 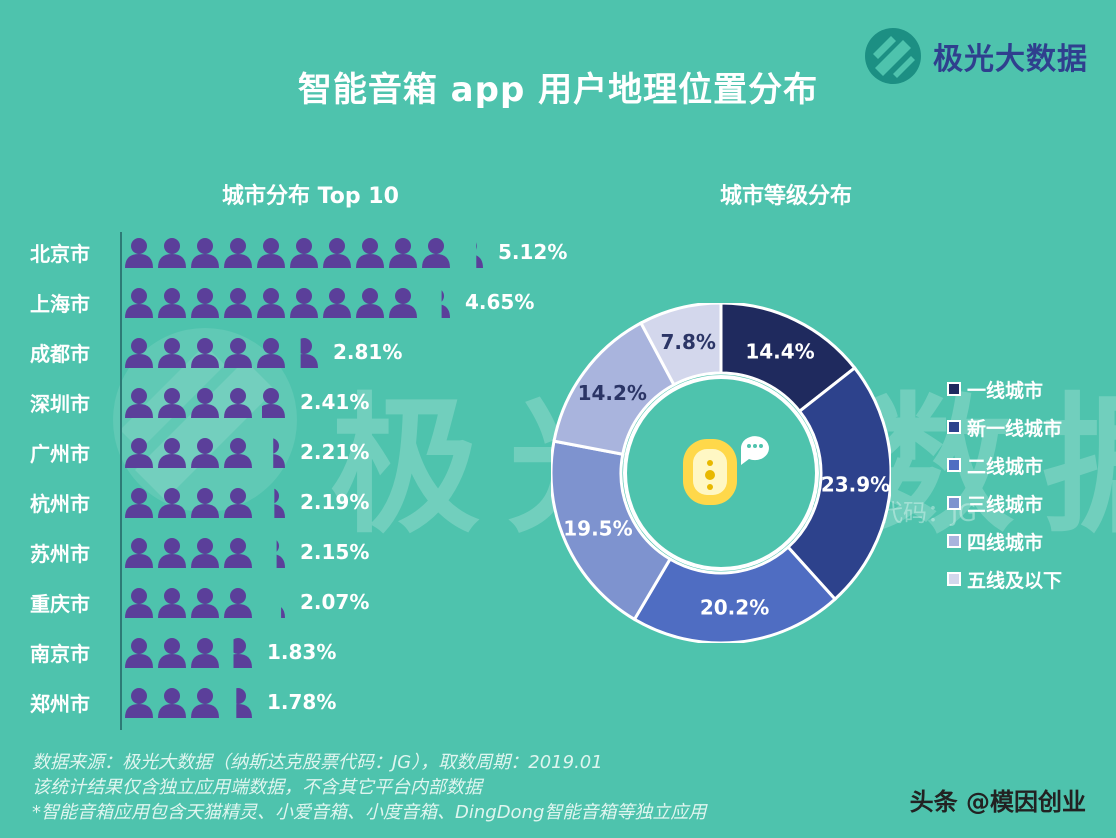 I want to click on brand: 极光大数据, so click(x=975, y=56).